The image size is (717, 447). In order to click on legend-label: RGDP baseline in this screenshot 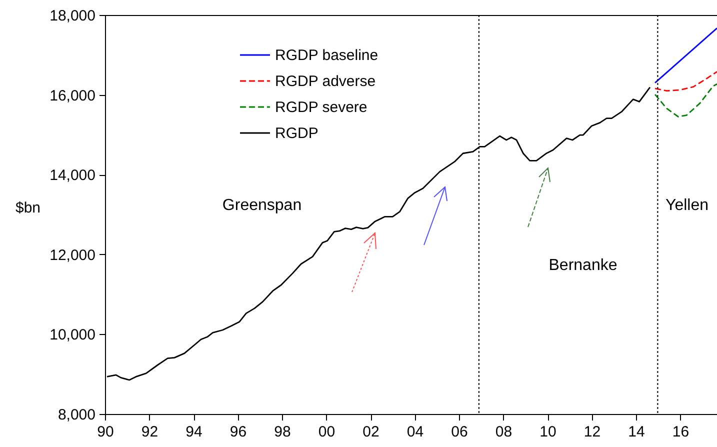, I will do `click(326, 55)`.